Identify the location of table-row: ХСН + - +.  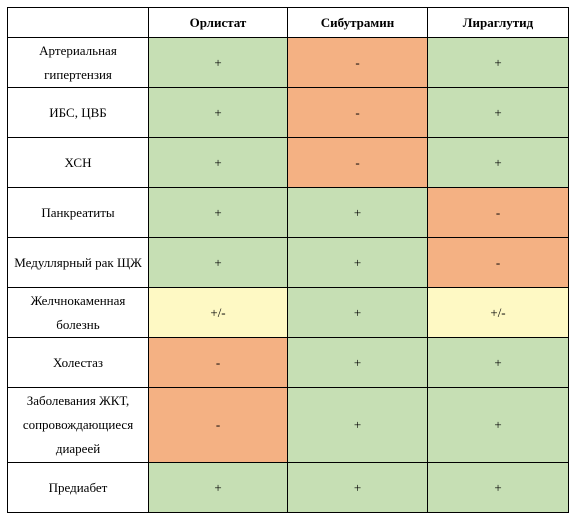
(288, 162).